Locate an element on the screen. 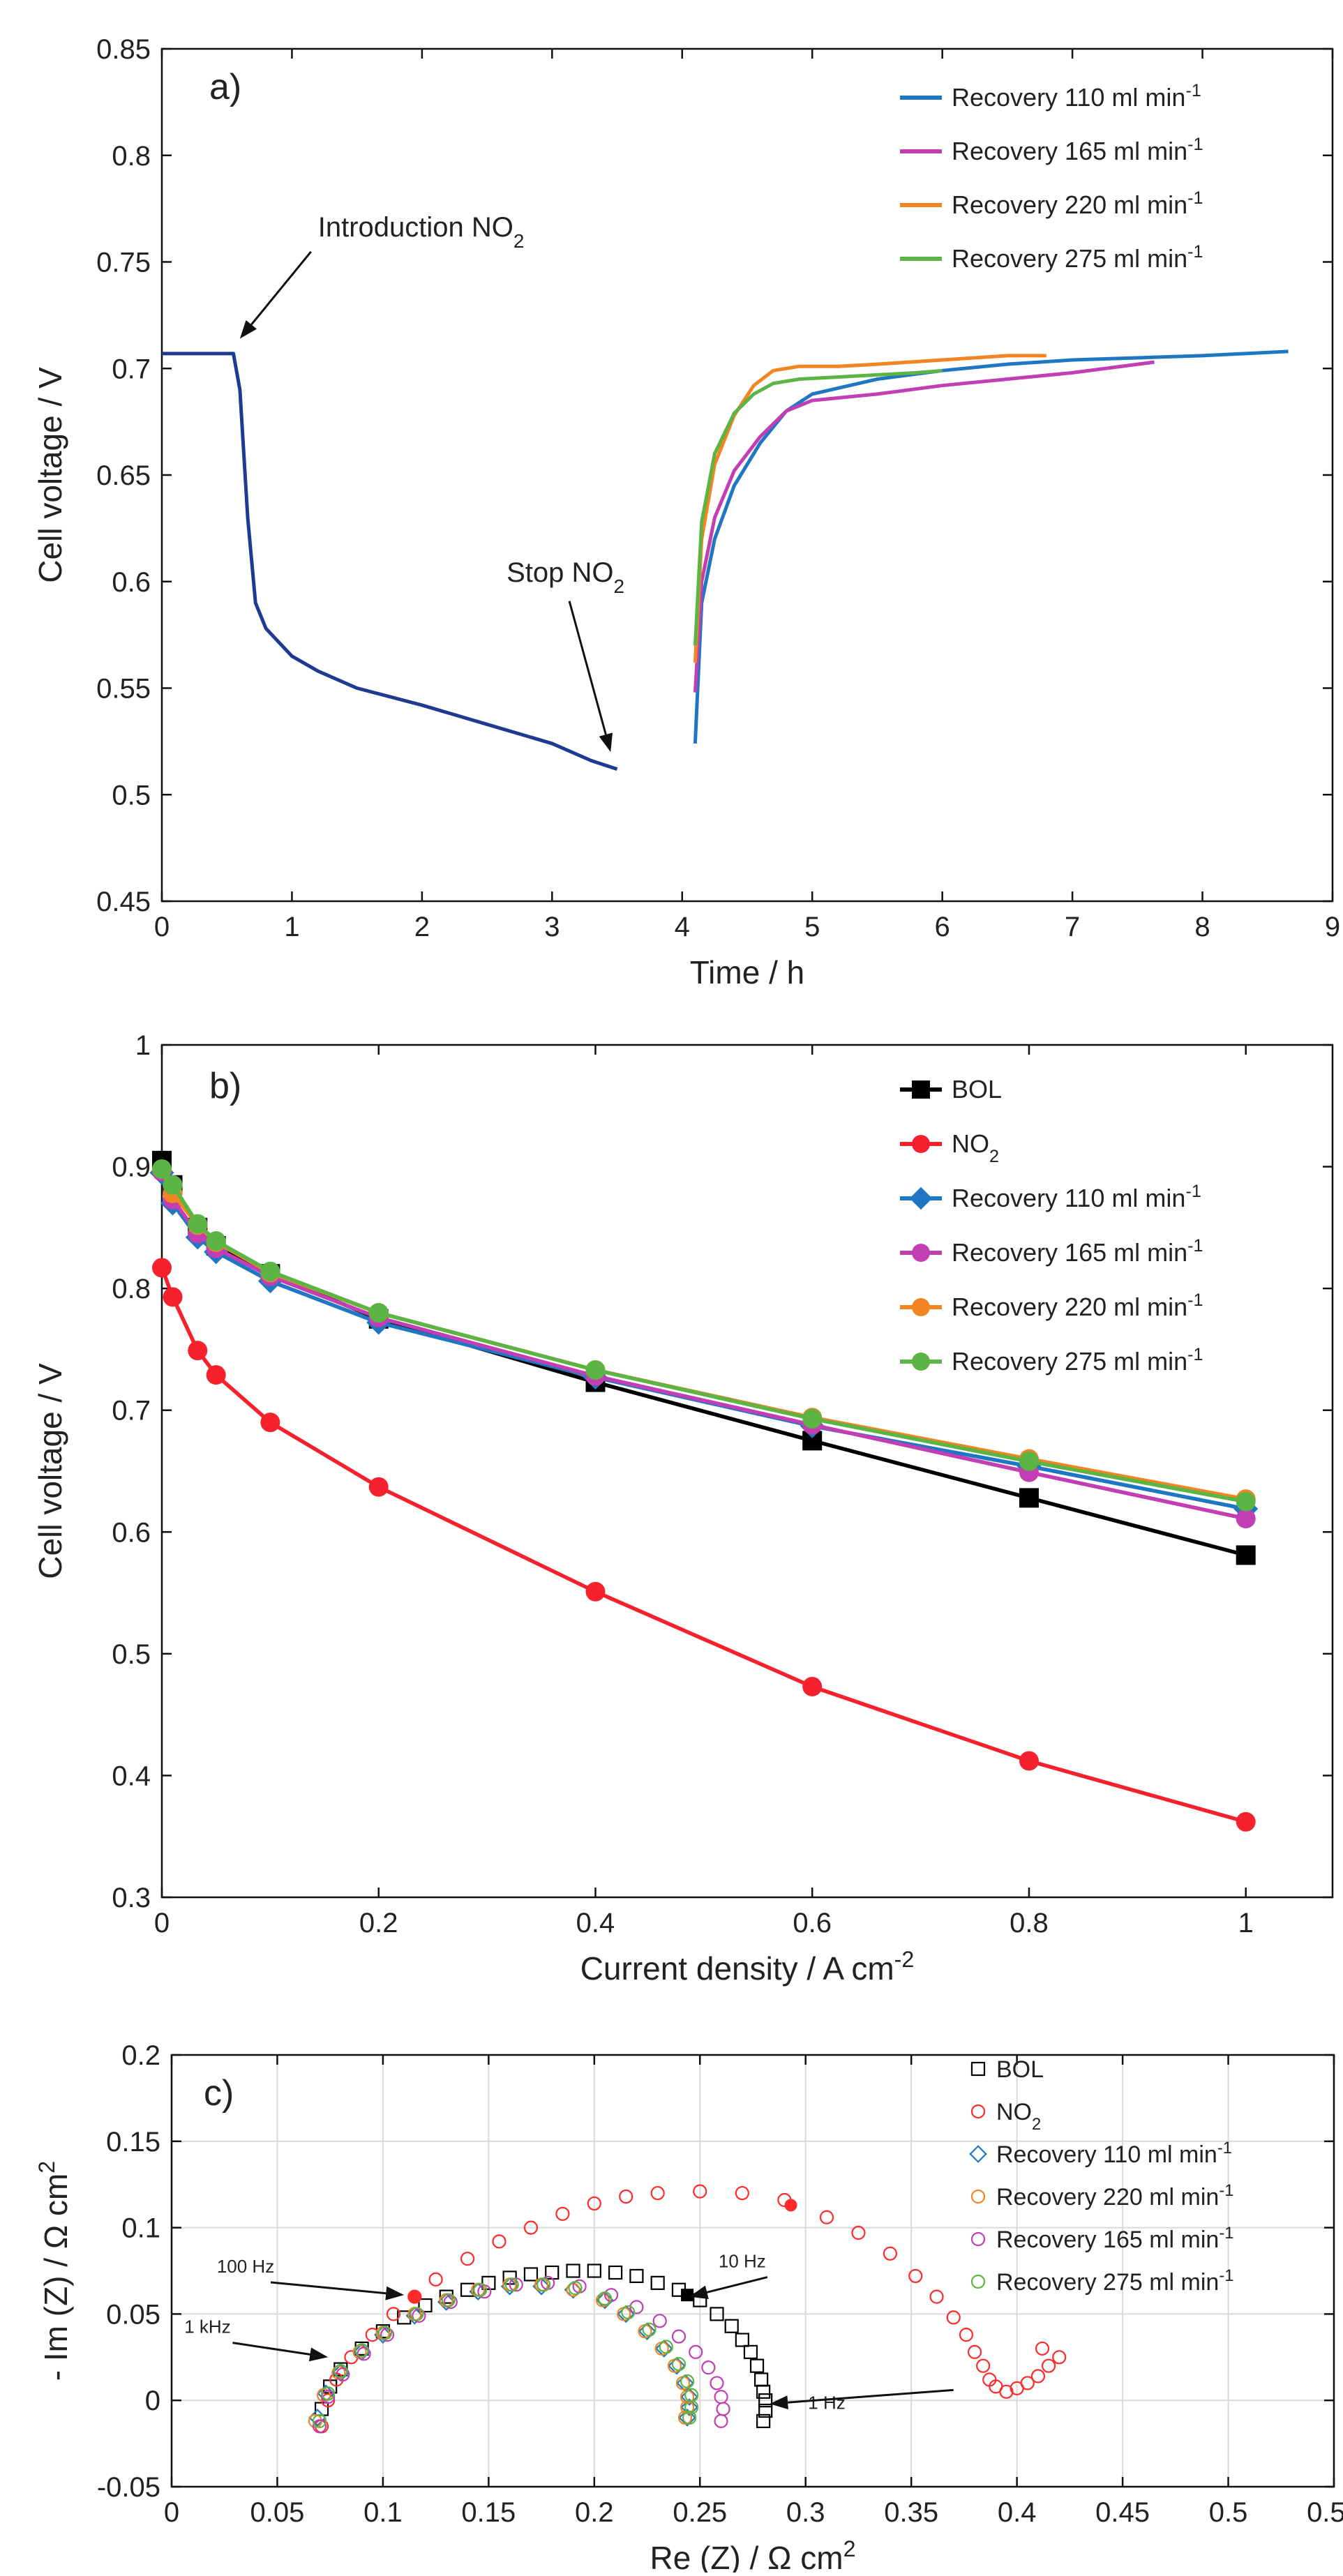 This screenshot has height=2576, width=1343. y-axis-label: - Im (Z) / Ω cm2 is located at coordinates (54, 2271).